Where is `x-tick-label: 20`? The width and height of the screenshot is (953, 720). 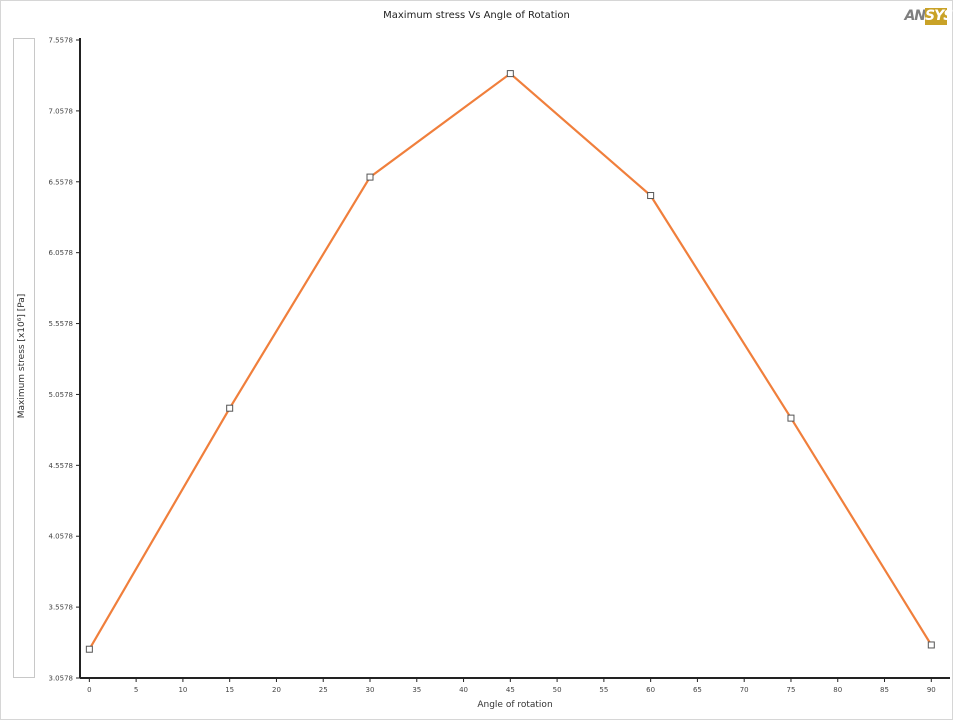 x-tick-label: 20 is located at coordinates (276, 690).